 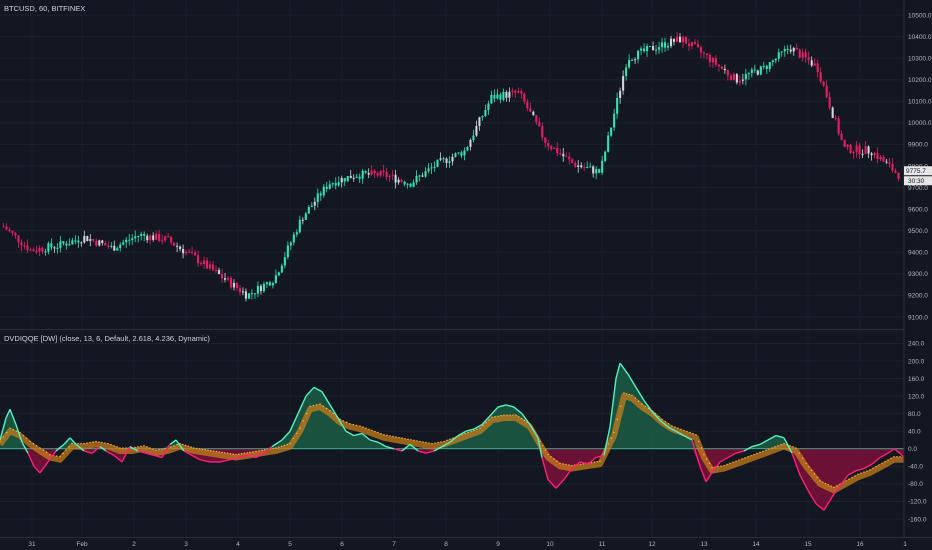 I want to click on indicator-tick-label: 80.0, so click(x=914, y=414).